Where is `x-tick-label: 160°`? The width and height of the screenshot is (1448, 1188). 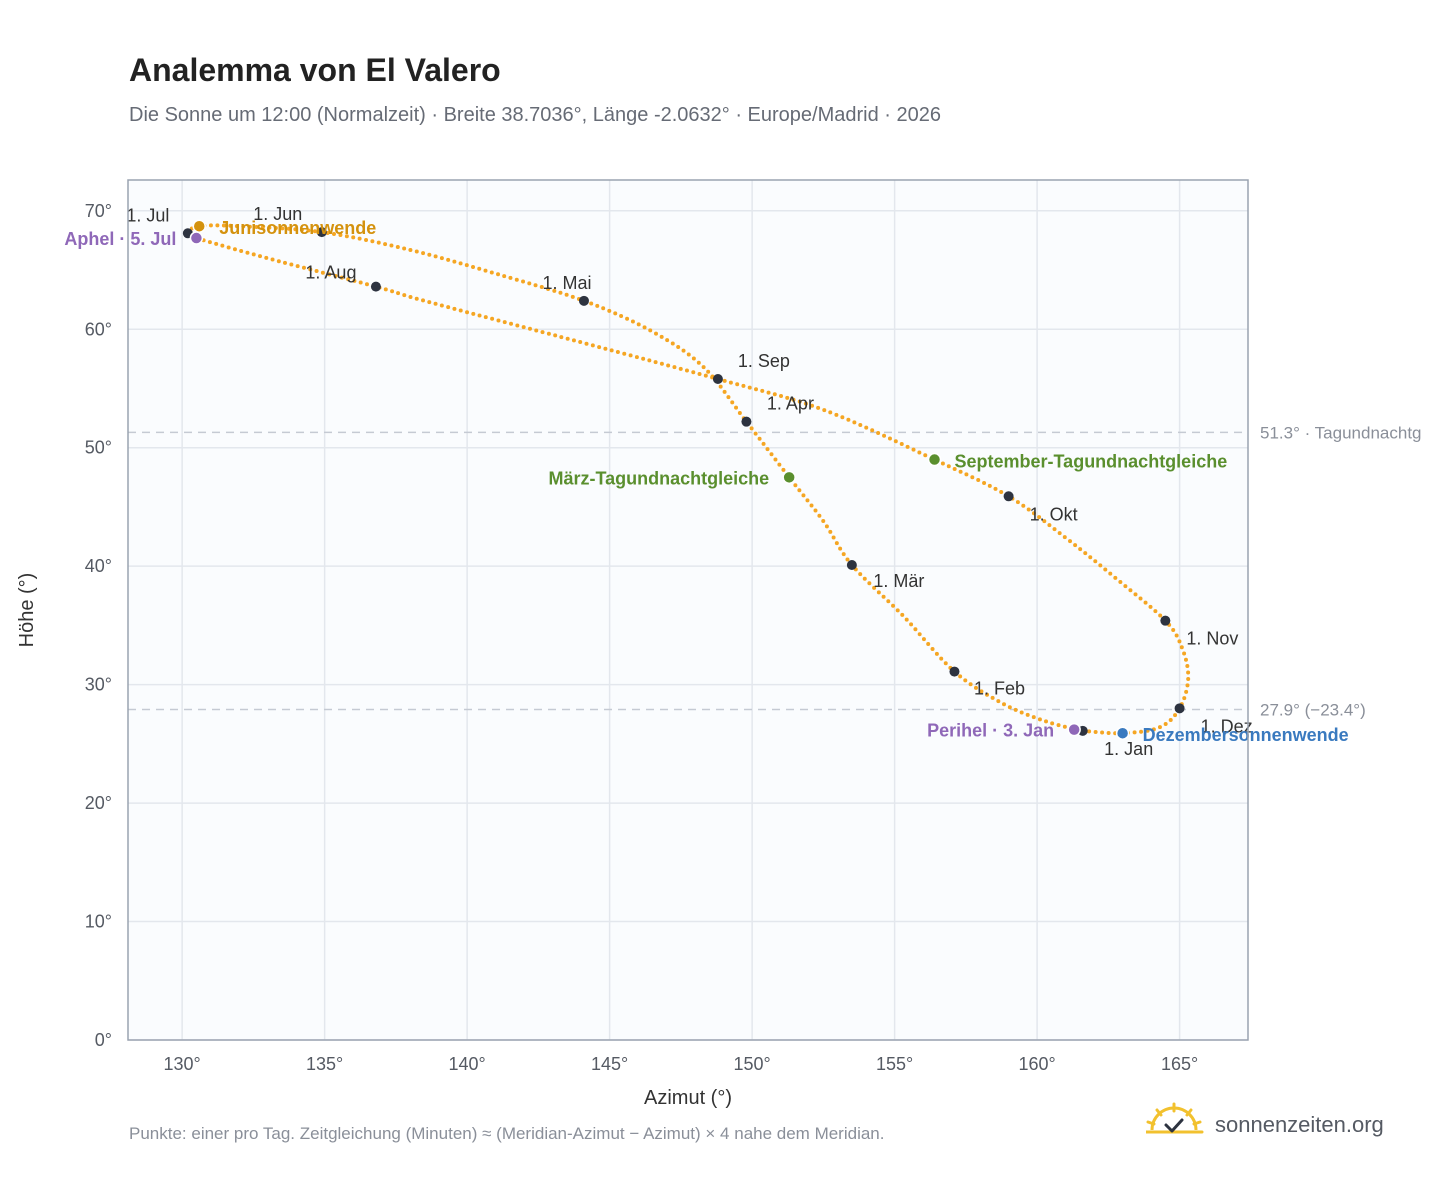
x-tick-label: 160° is located at coordinates (1036, 1064).